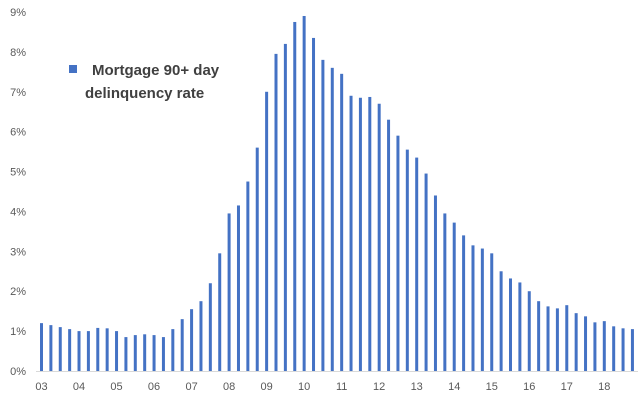 The image size is (640, 404). Describe the element at coordinates (229, 387) in the screenshot. I see `x-tick-label: 08` at that location.